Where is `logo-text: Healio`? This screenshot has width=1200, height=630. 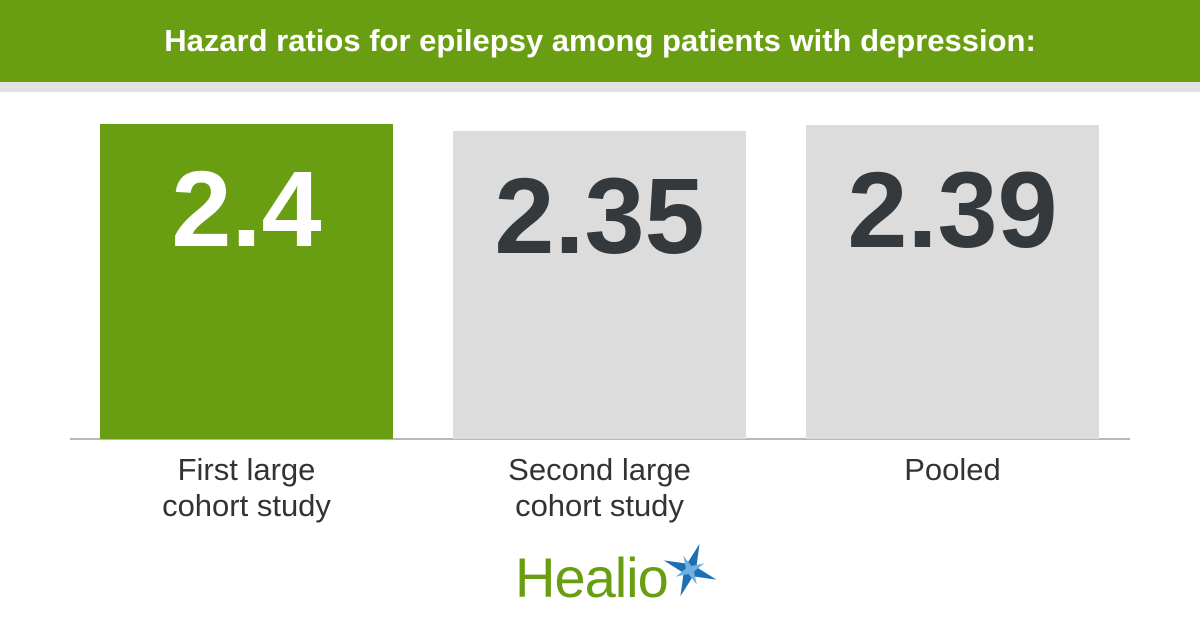
logo-text: Healio is located at coordinates (592, 577).